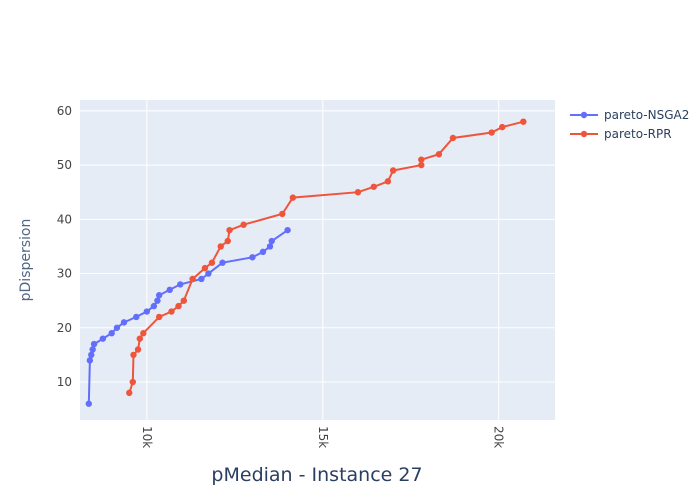  What do you see at coordinates (638, 134) in the screenshot?
I see `legend-label: pareto-RPR` at bounding box center [638, 134].